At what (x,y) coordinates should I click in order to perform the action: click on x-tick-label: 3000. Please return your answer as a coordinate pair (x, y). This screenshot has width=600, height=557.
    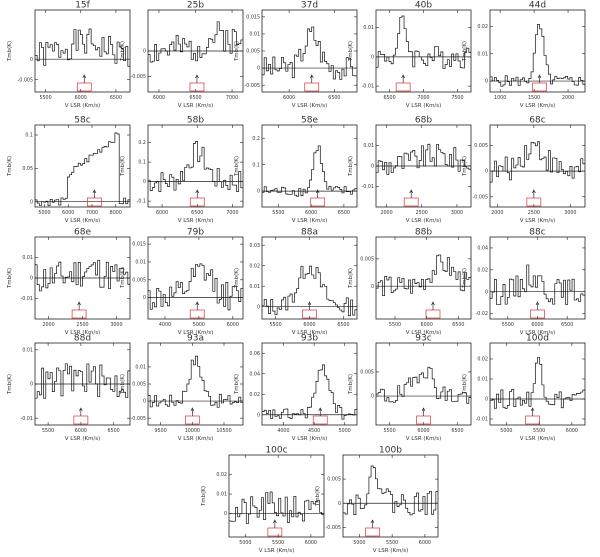
    Looking at the image, I should click on (457, 213).